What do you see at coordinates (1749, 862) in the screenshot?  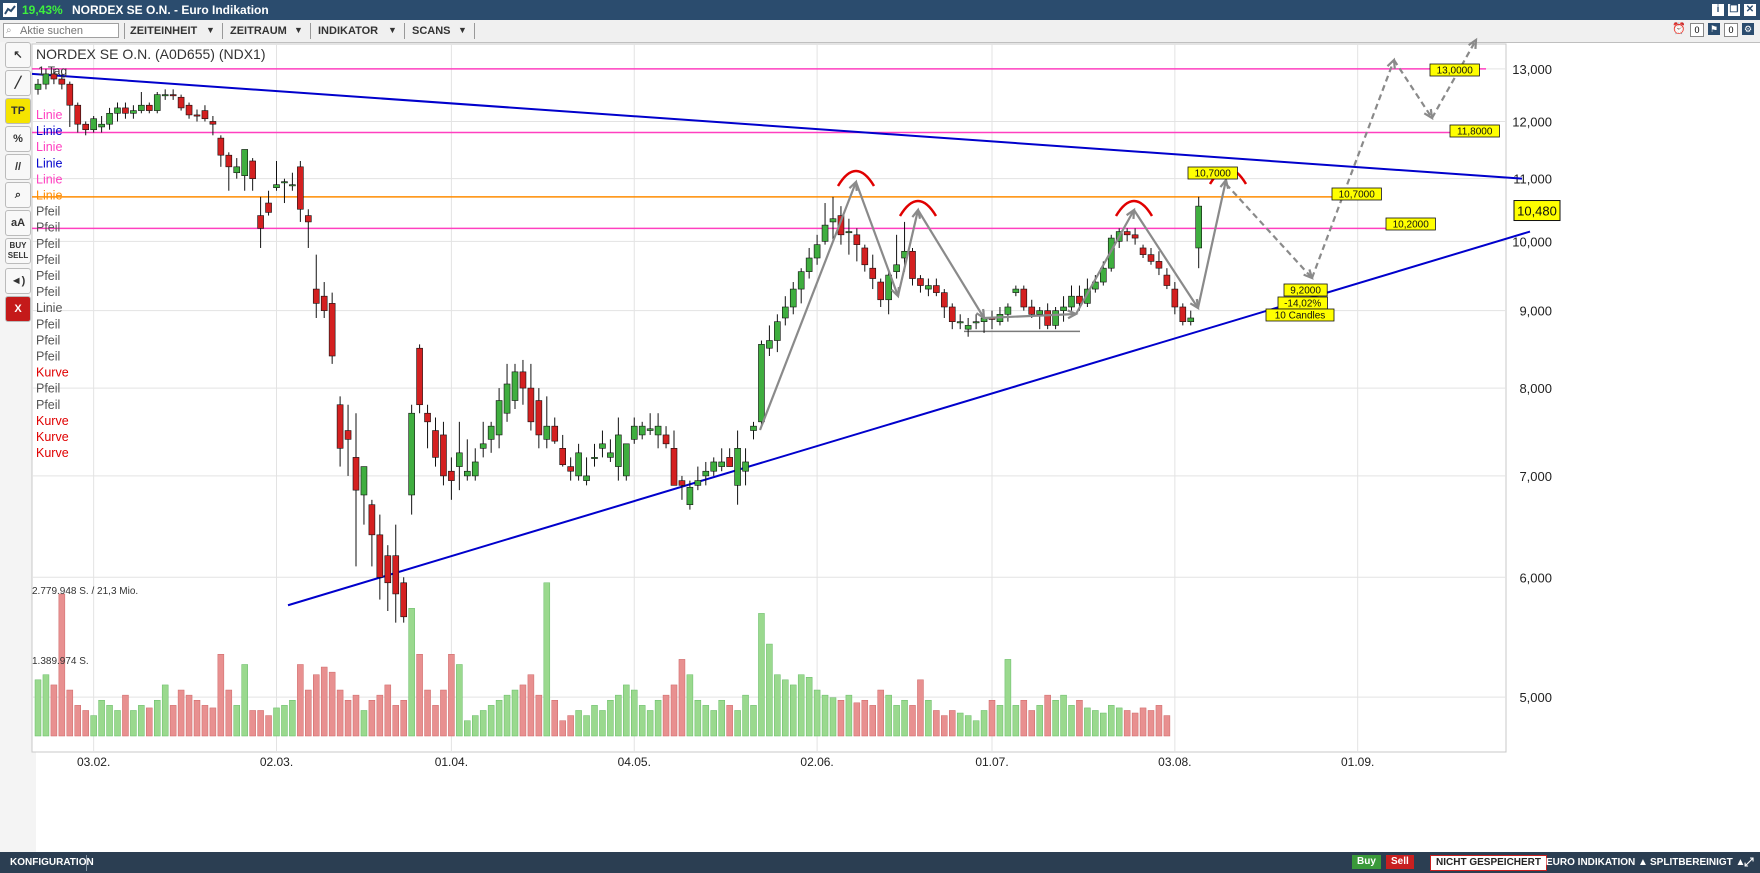 I see `expand-icon: ⤢` at bounding box center [1749, 862].